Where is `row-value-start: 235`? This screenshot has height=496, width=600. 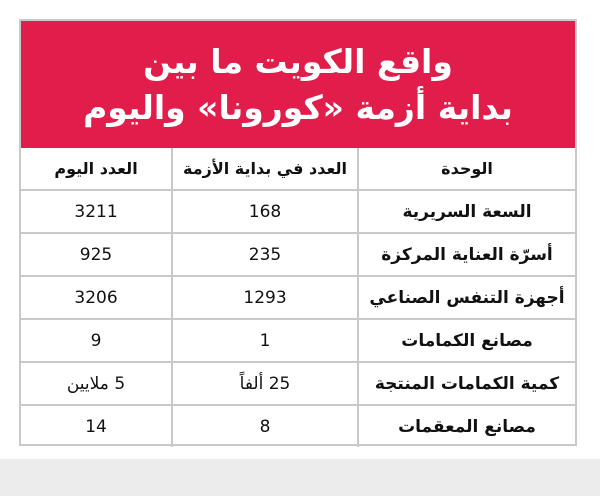 row-value-start: 235 is located at coordinates (266, 254).